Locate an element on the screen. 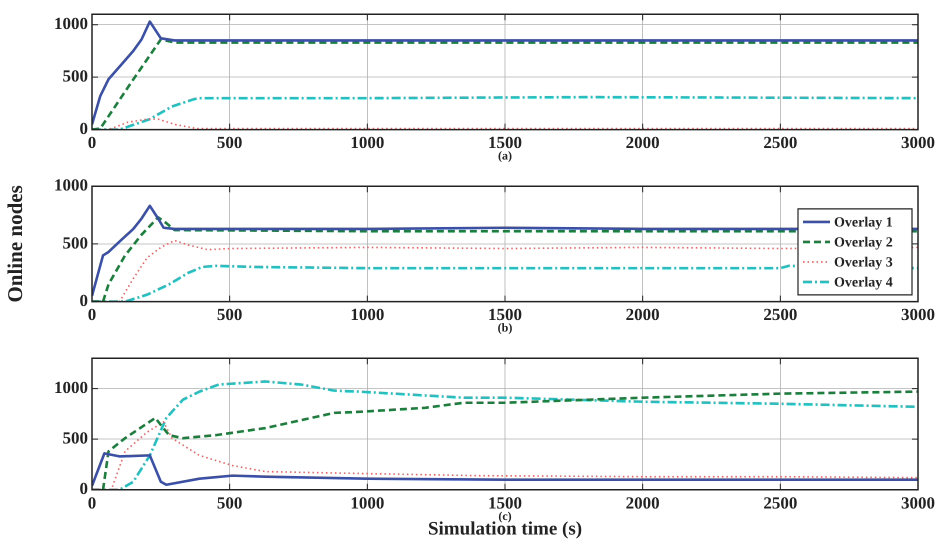 The width and height of the screenshot is (940, 541). legend-label: Overlay 3 is located at coordinates (863, 263).